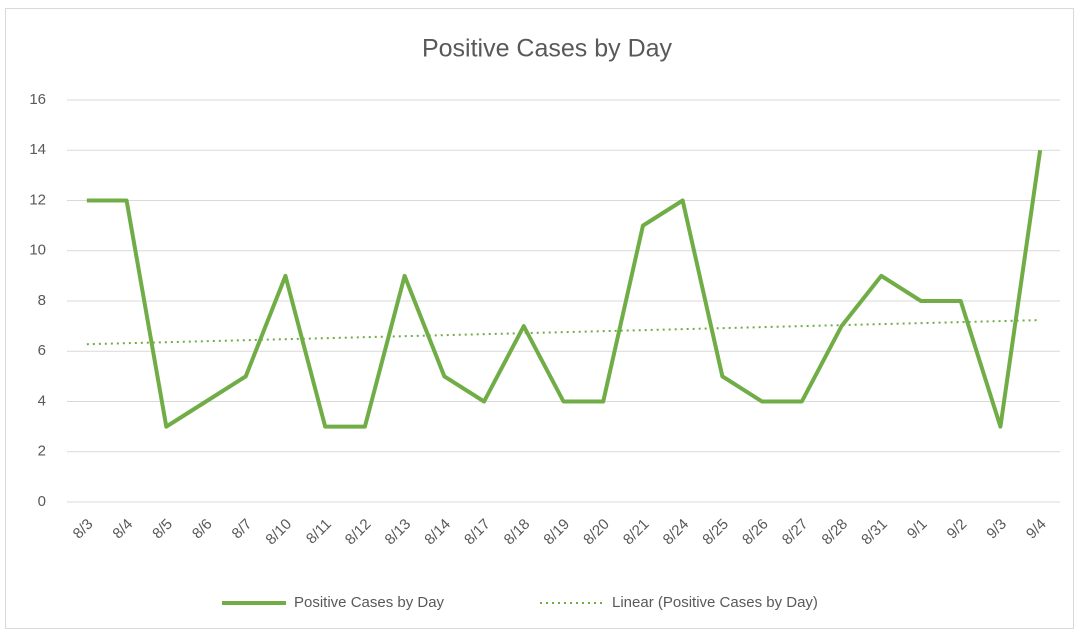  What do you see at coordinates (42, 300) in the screenshot?
I see `y-tick-label: 8` at bounding box center [42, 300].